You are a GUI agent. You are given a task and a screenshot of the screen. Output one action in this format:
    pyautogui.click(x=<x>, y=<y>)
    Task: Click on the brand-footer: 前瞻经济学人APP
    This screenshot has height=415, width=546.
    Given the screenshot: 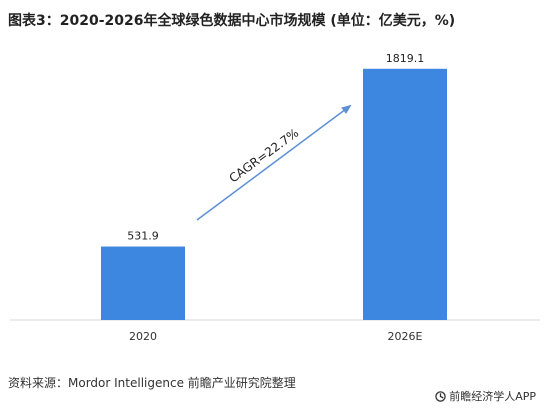 What is the action you would take?
    pyautogui.click(x=485, y=396)
    